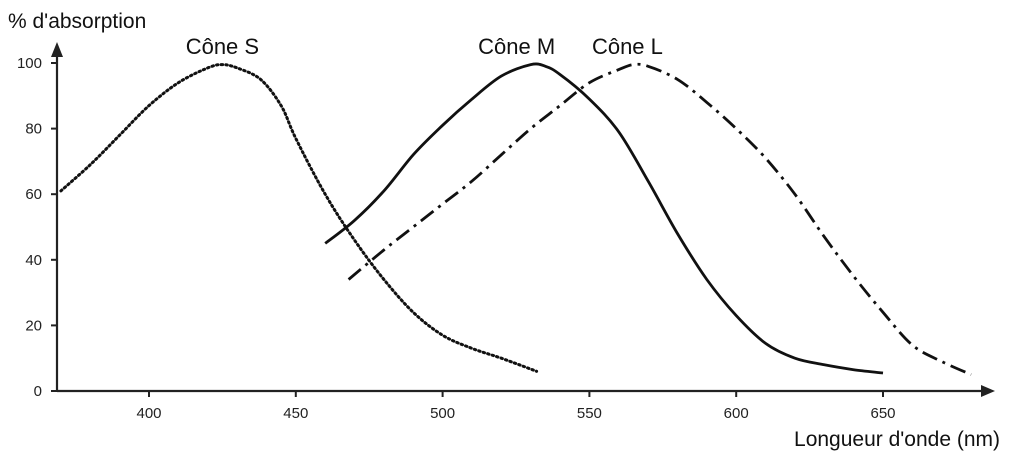 This screenshot has height=455, width=1010. Describe the element at coordinates (897, 439) in the screenshot. I see `x-axis-title: Longueur d'onde (nm)` at that location.